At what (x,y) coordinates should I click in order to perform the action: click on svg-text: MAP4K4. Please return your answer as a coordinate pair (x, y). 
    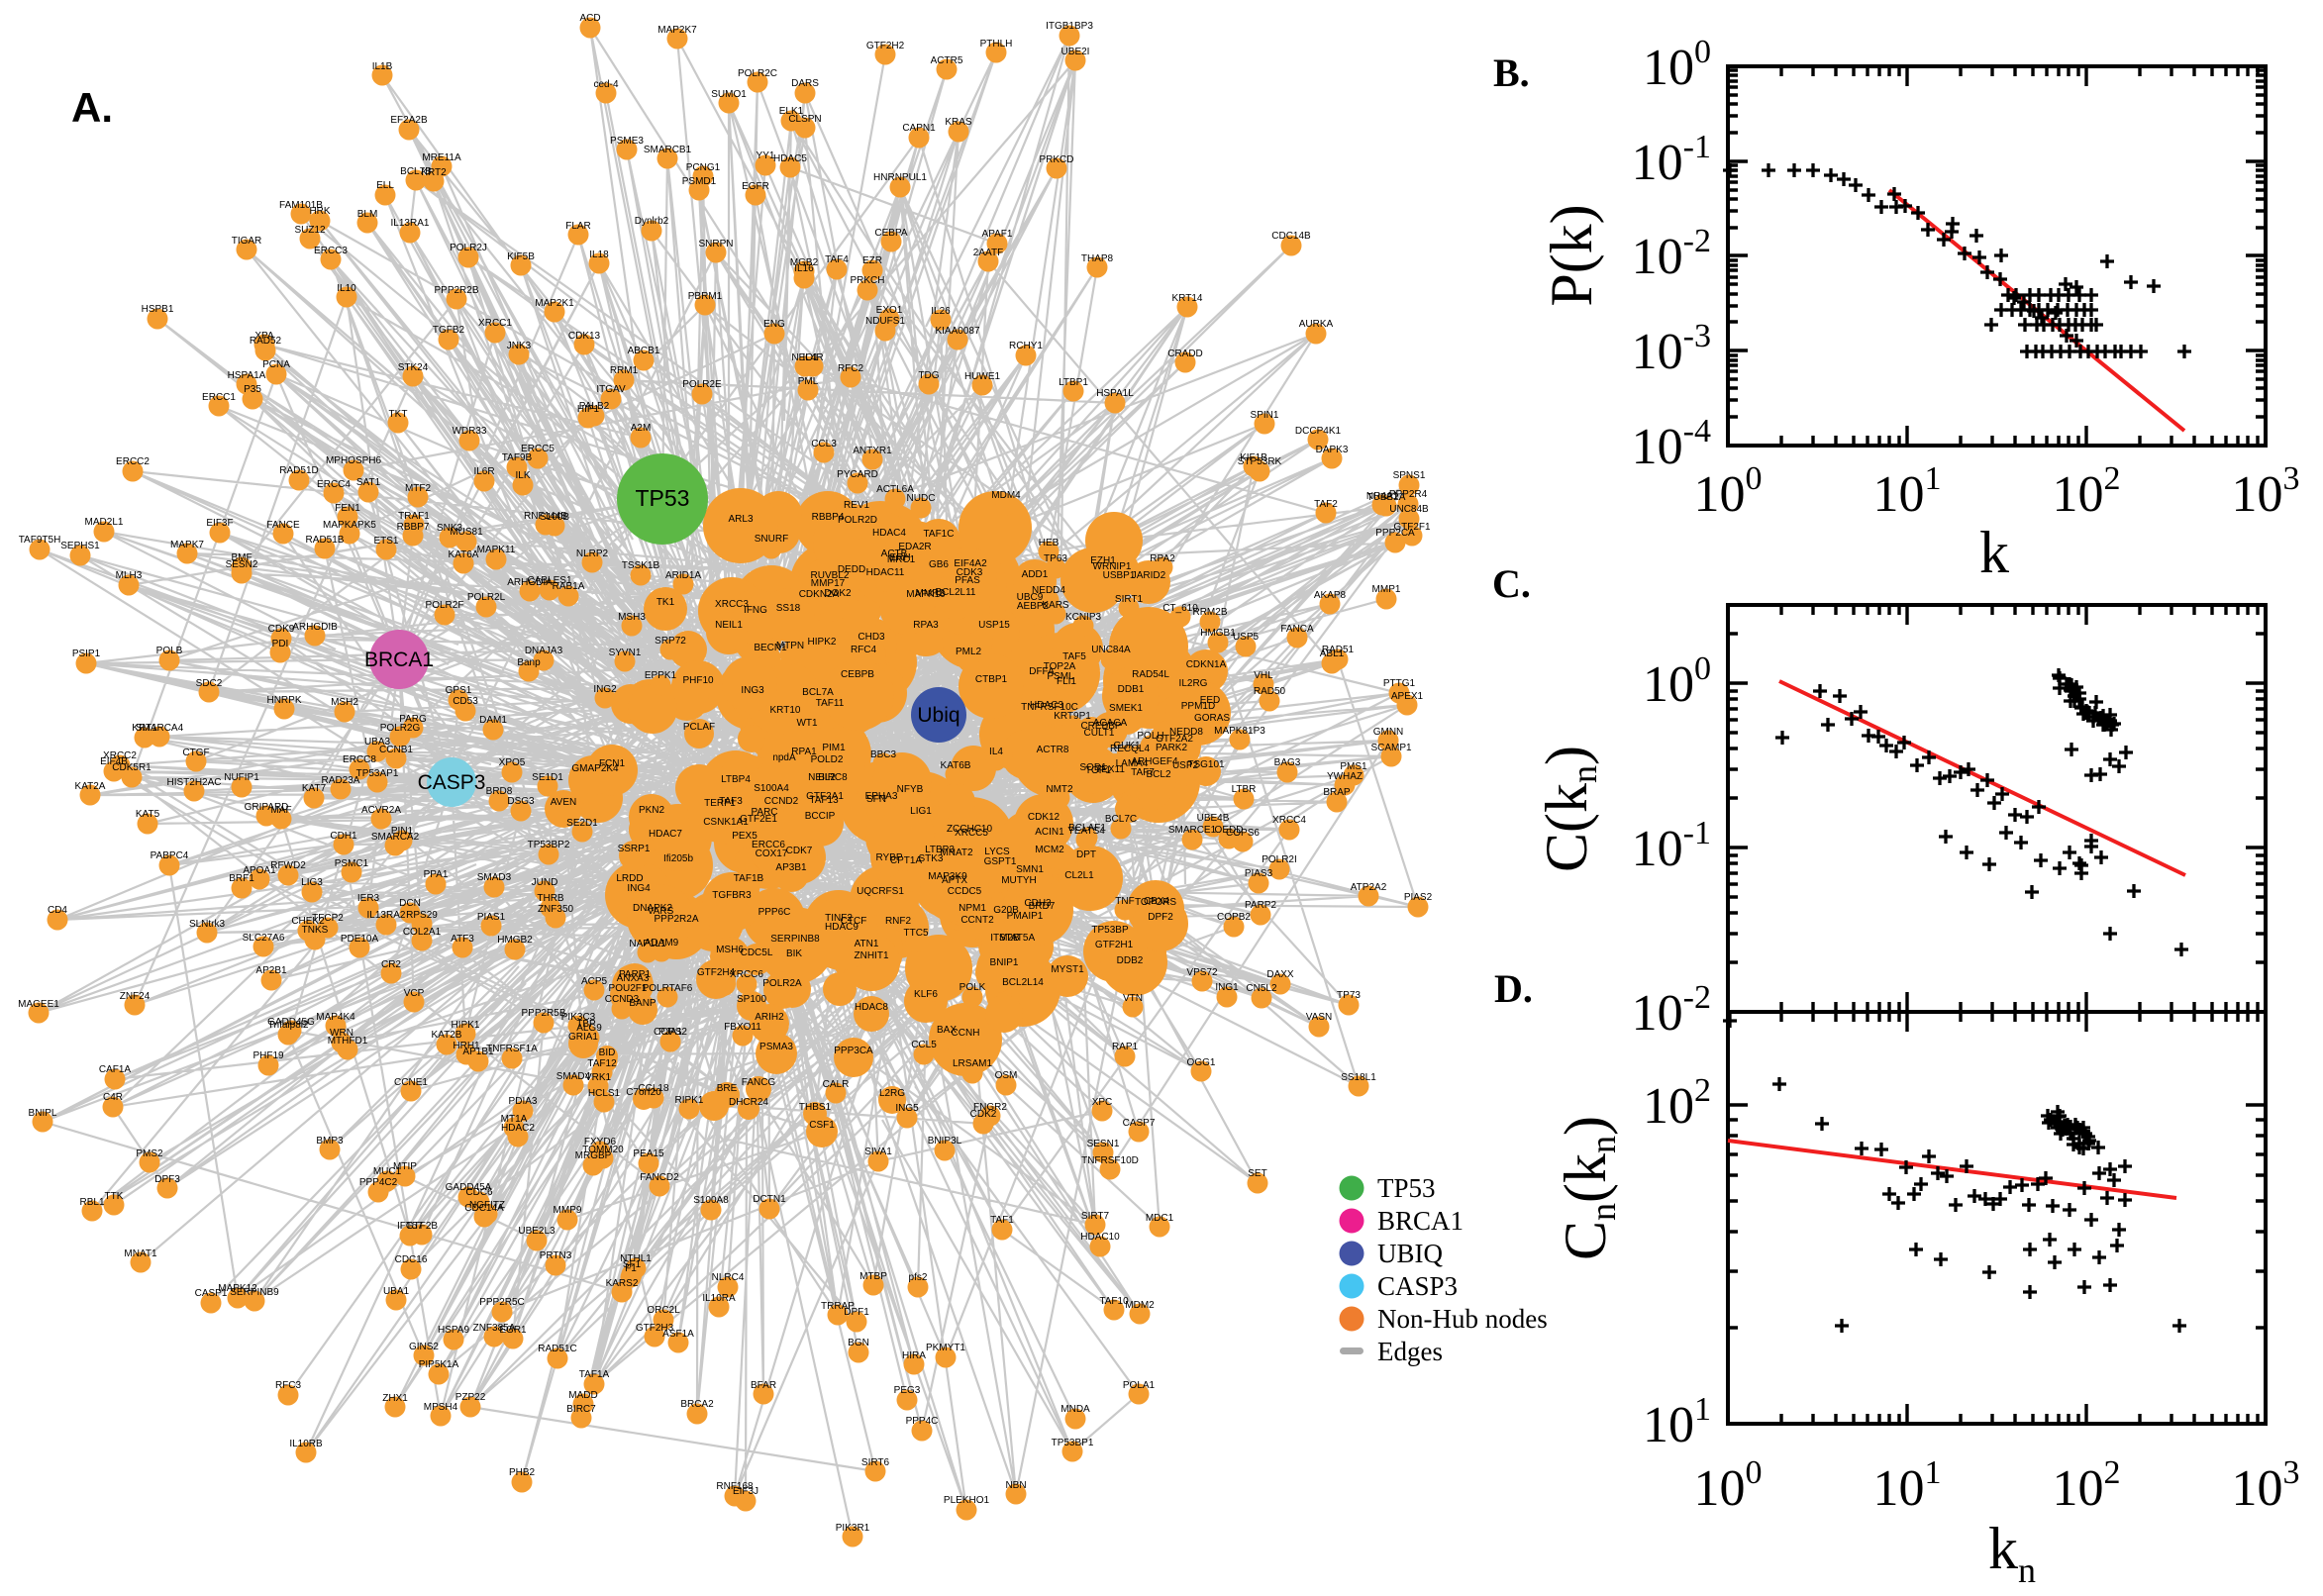
    Looking at the image, I should click on (335, 1017).